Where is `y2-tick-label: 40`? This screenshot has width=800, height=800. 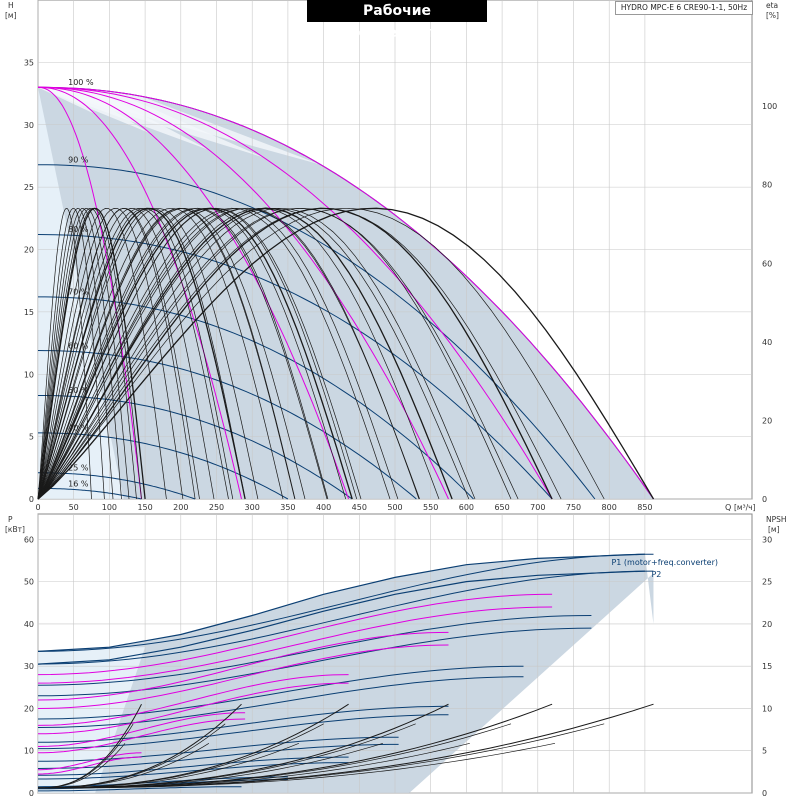
y2-tick-label: 40 is located at coordinates (767, 342).